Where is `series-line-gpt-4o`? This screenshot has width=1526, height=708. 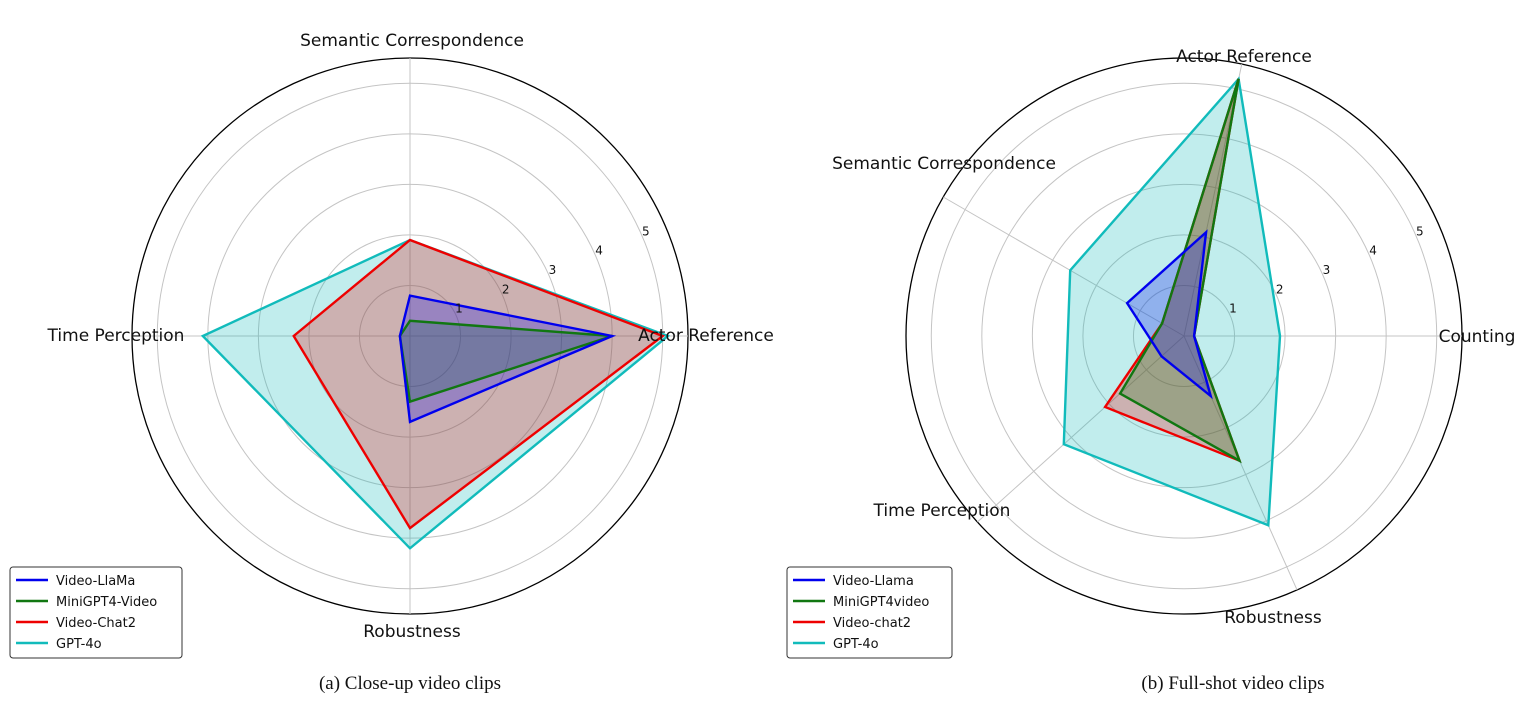
series-line-gpt-4o is located at coordinates (1172, 302).